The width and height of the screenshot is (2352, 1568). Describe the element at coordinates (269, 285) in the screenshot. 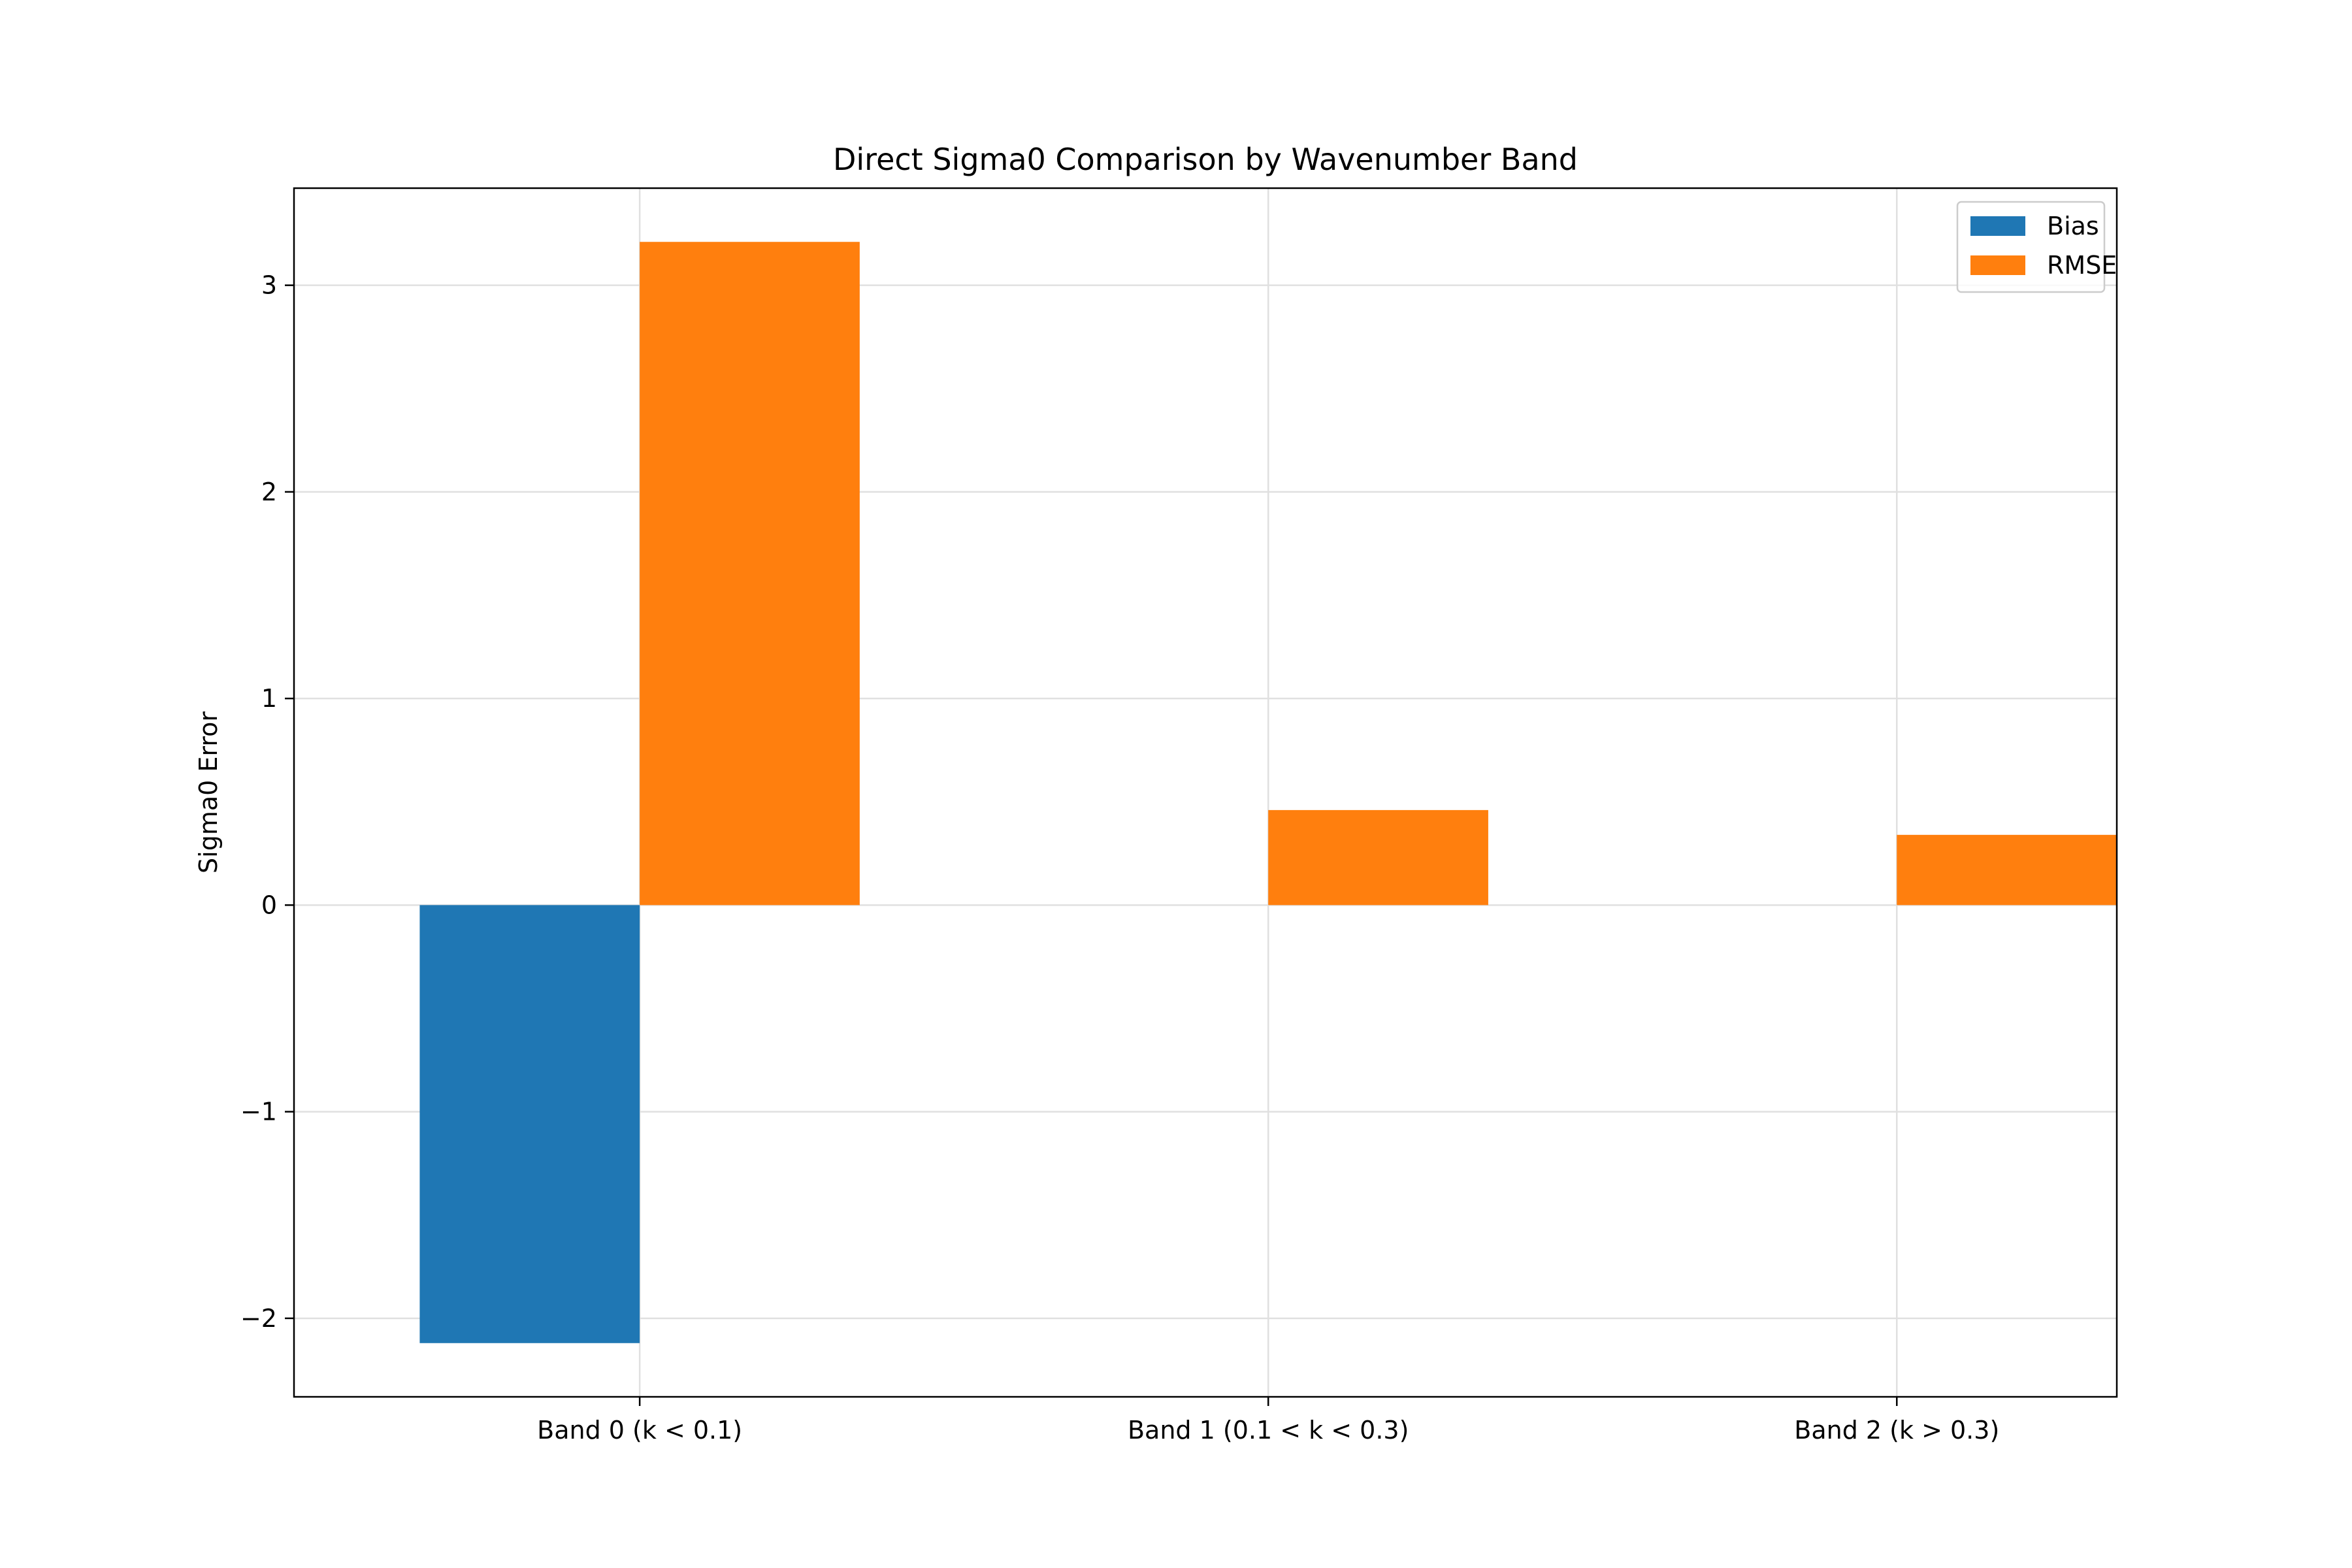

I see `y-tick-label-5: 3` at that location.